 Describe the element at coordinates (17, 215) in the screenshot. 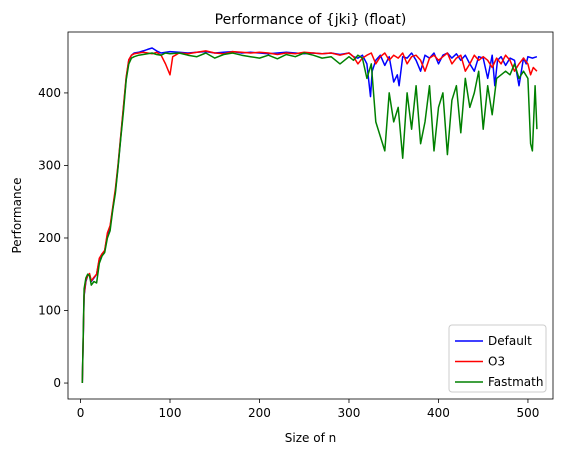

I see `y-axis-title: Performance` at that location.